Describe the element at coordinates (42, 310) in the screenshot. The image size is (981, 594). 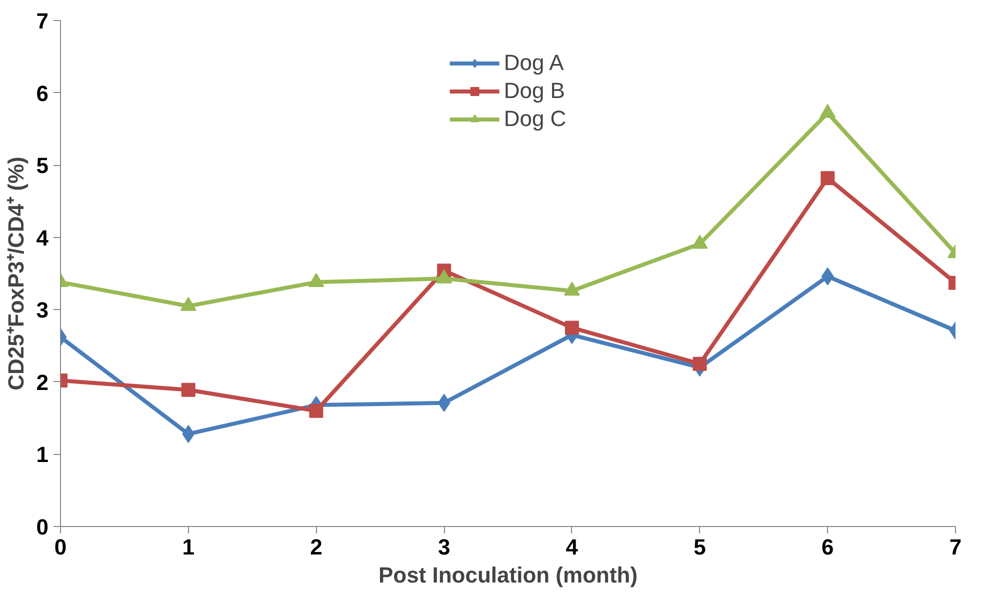
I see `y-tick-label: 3` at that location.